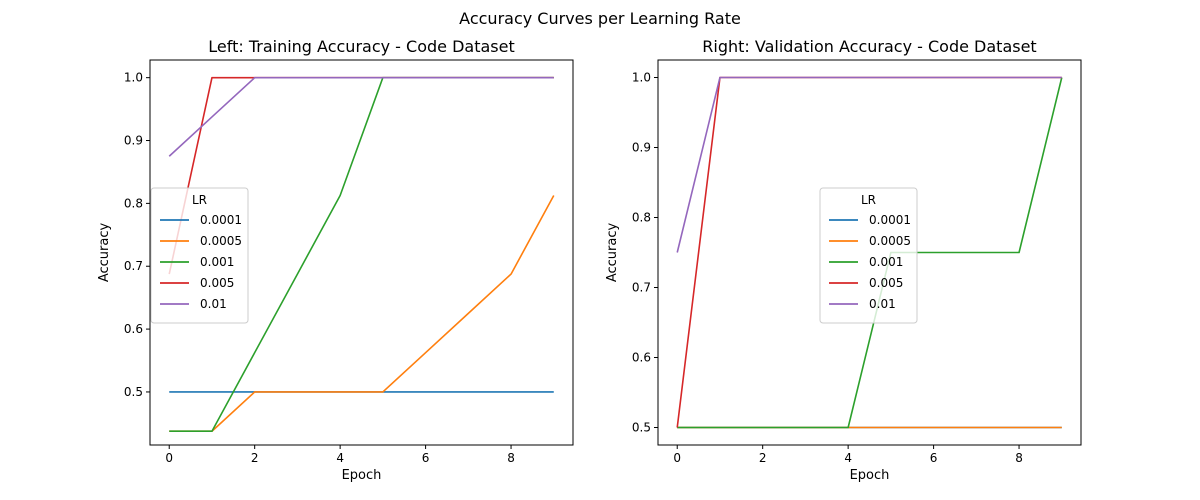 Image resolution: width=1200 pixels, height=500 pixels. Describe the element at coordinates (426, 458) in the screenshot. I see `left-x-tick-label: 6` at that location.